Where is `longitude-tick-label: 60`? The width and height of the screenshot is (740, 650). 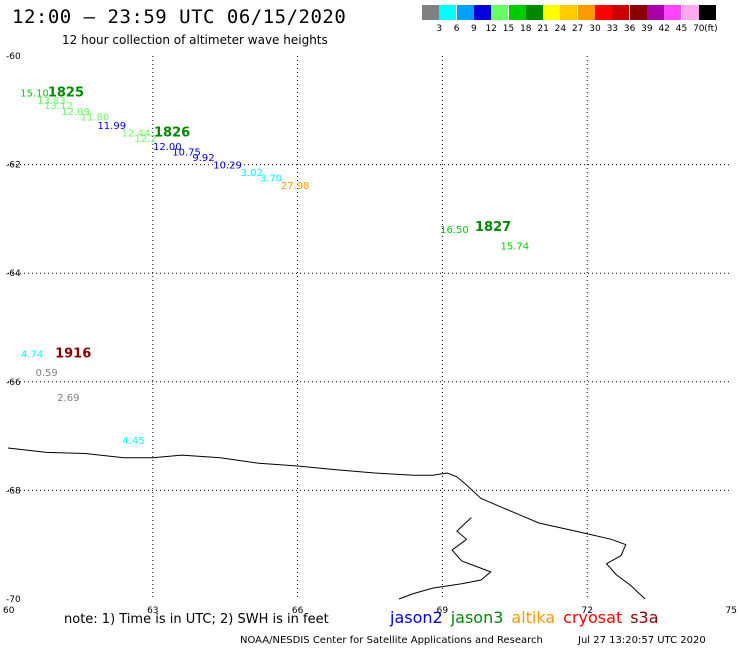 longitude-tick-label: 60 is located at coordinates (9, 611).